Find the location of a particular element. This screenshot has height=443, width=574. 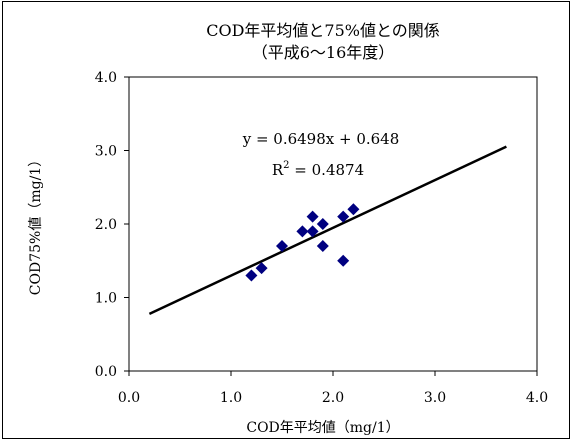

r-squared-value: = 0.4874 is located at coordinates (327, 170).